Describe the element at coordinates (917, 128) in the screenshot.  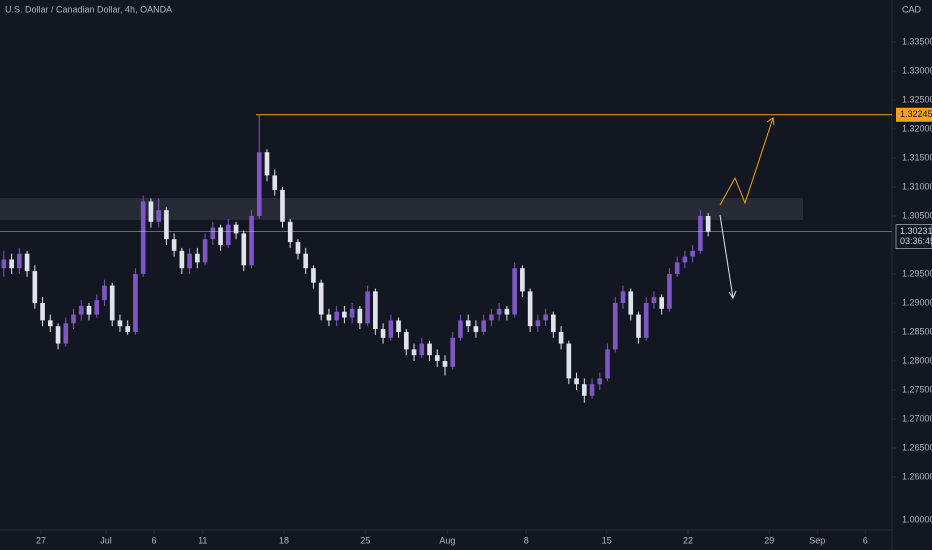
I see `y-tick-label: 1.32000` at that location.